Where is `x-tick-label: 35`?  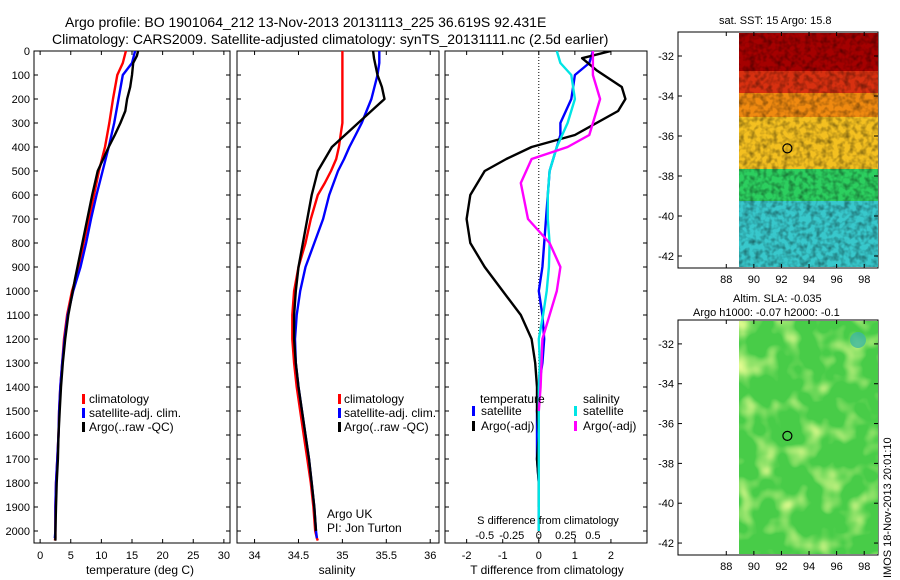
x-tick-label: 35 is located at coordinates (342, 556).